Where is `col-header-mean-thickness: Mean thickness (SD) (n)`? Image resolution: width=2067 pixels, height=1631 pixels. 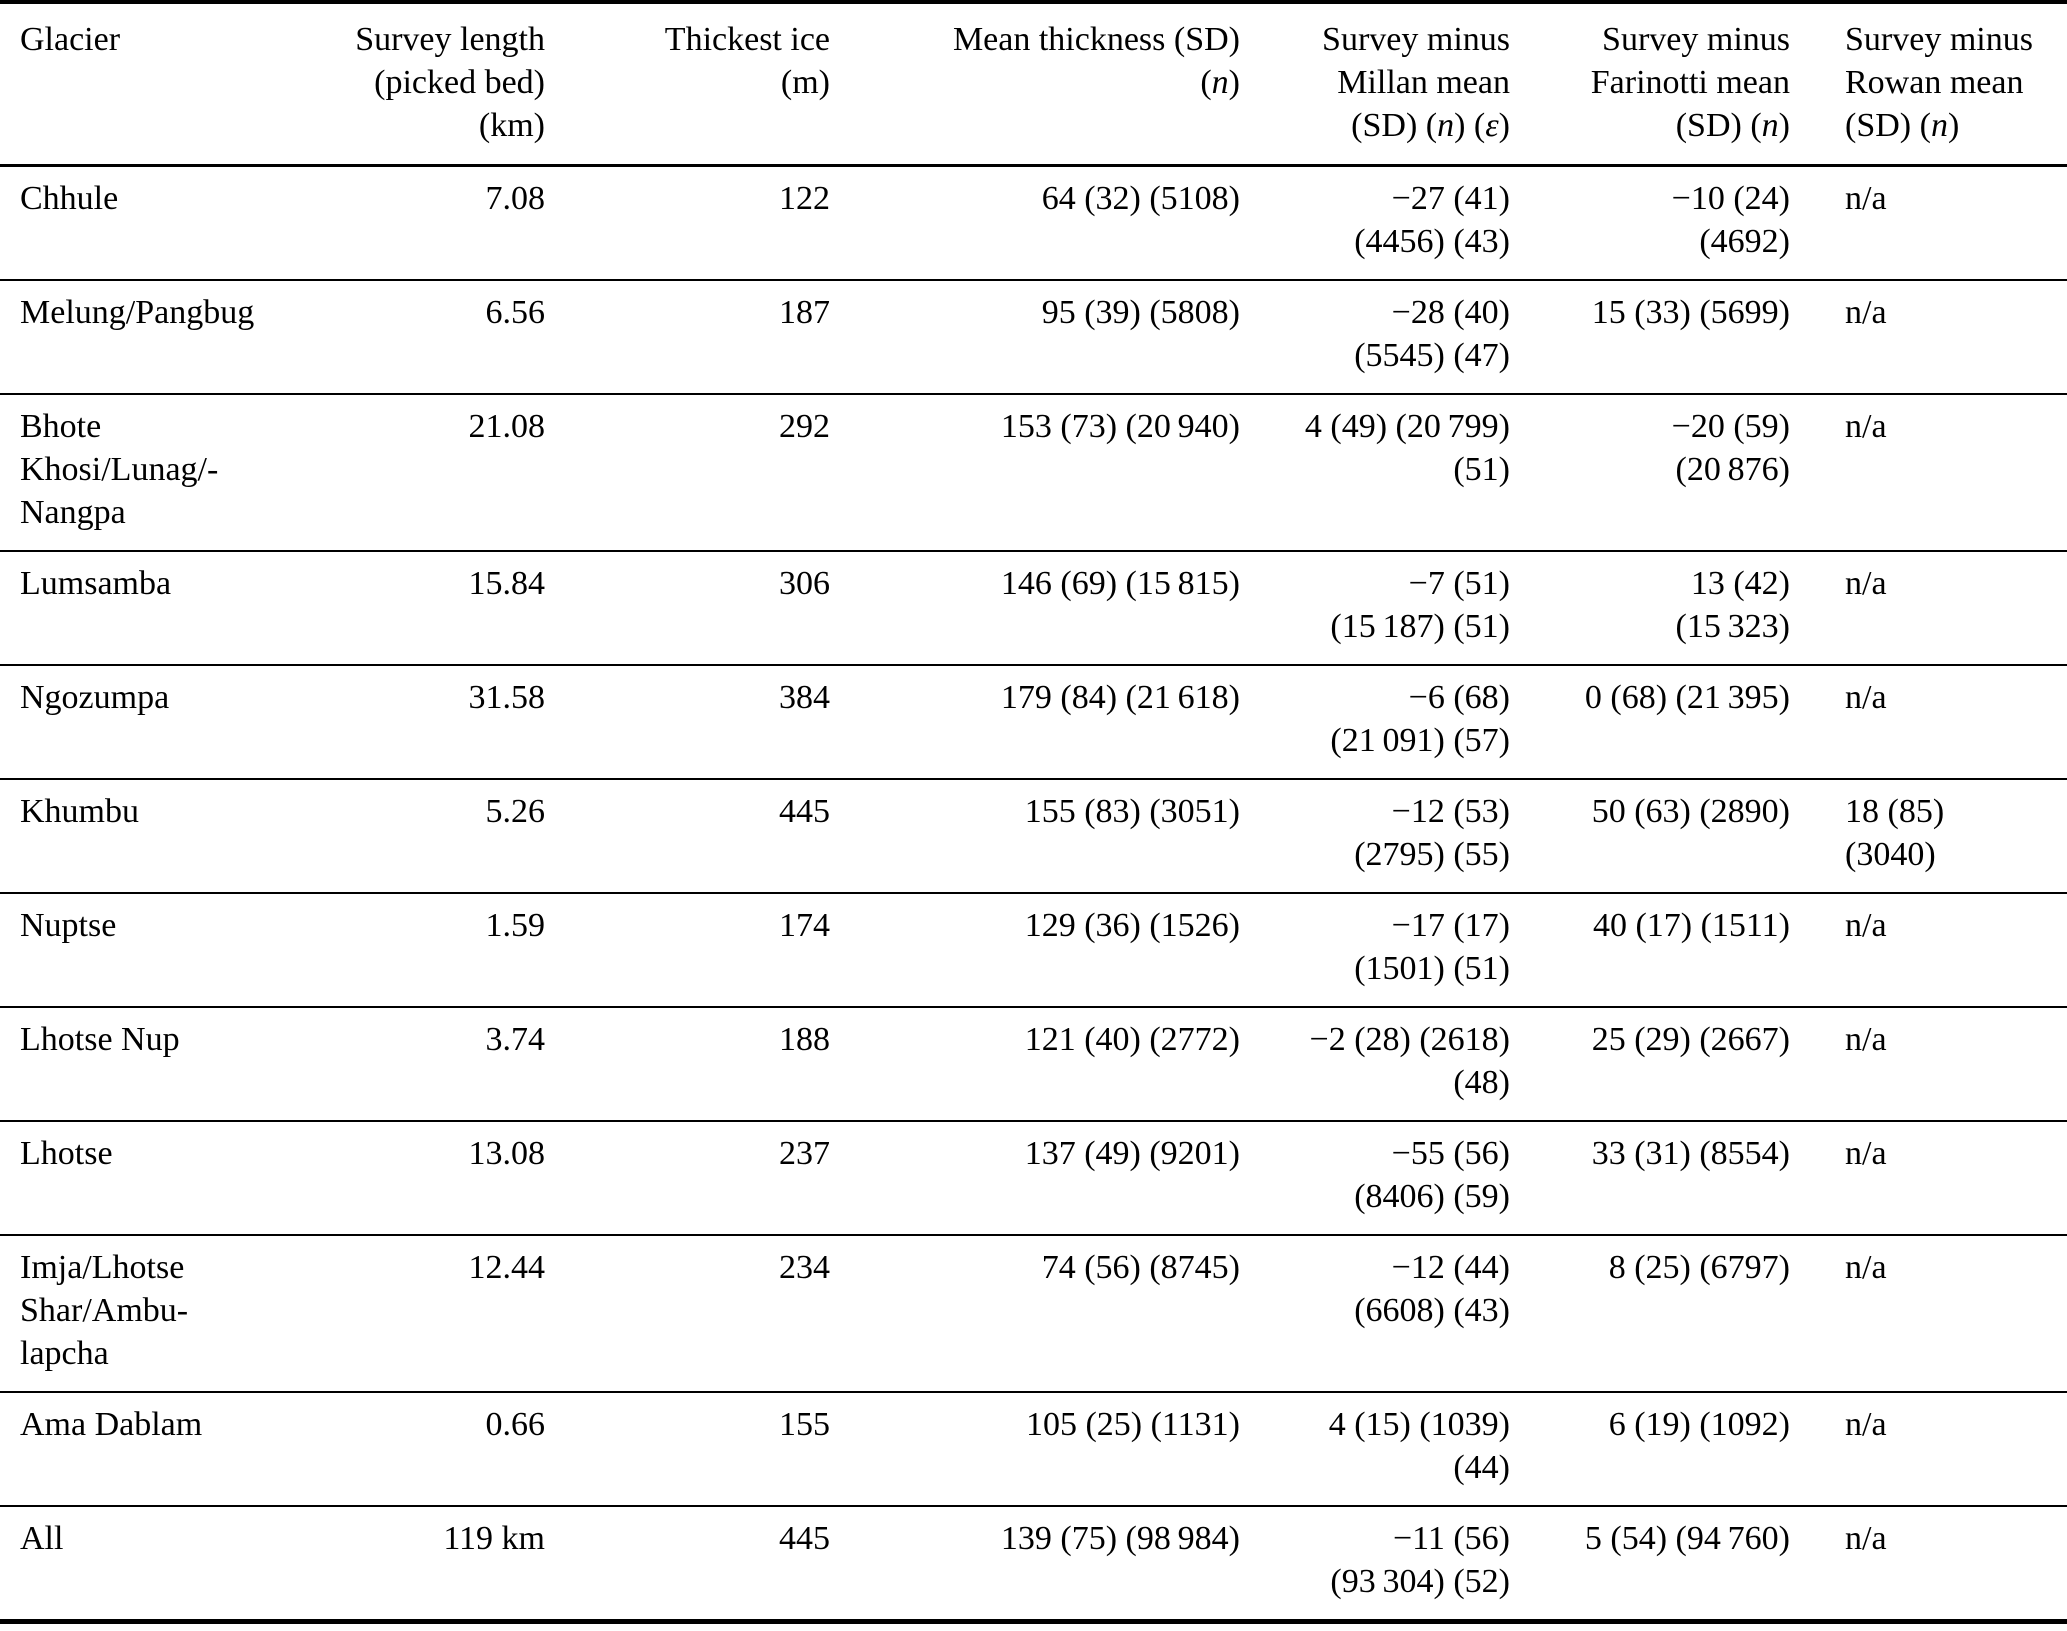
col-header-mean-thickness: Mean thickness (SD) (n) is located at coordinates (1096, 61).